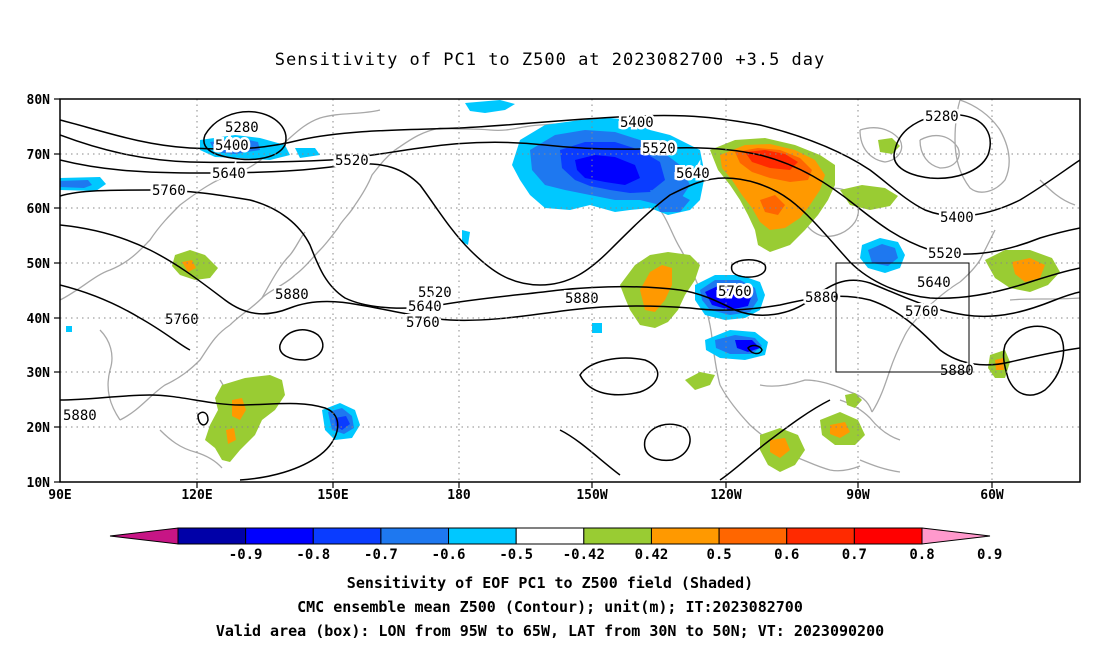 Image resolution: width=1100 pixels, height=650 pixels. What do you see at coordinates (239, 409) in the screenshot?
I see `shade-pos-2b` at bounding box center [239, 409].